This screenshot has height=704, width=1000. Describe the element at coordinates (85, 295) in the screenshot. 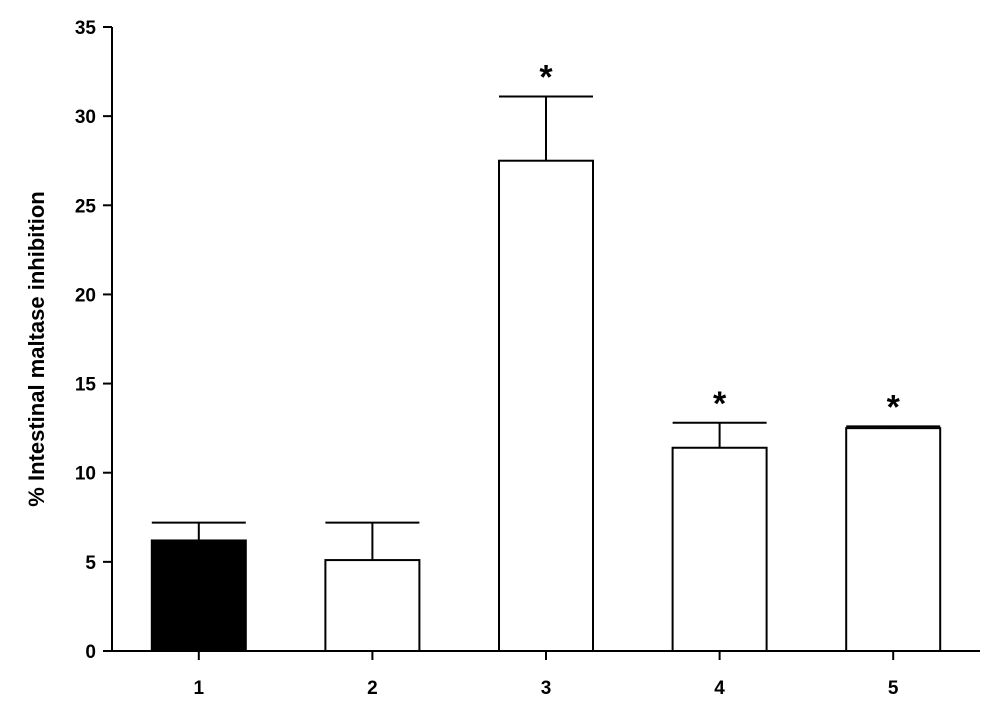

I see `y-tick-label: 20` at that location.